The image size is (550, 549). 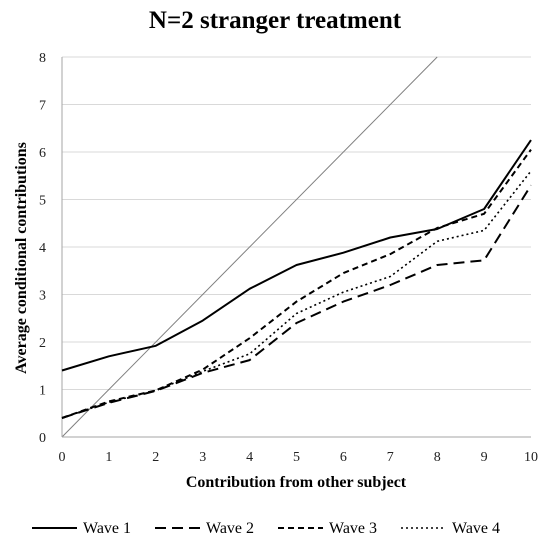 What do you see at coordinates (62, 457) in the screenshot?
I see `x-tick-label-0: 0` at bounding box center [62, 457].